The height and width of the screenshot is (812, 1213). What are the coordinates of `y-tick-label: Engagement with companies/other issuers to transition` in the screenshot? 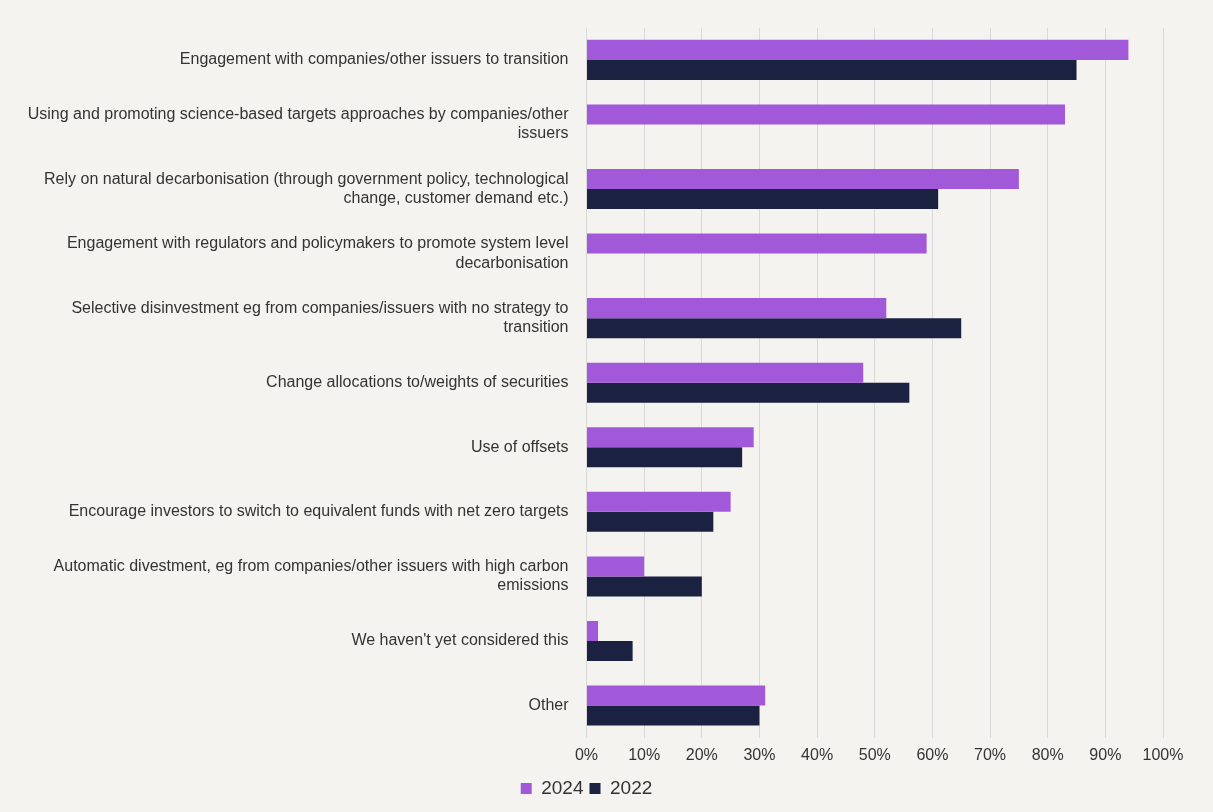 It's located at (374, 59).